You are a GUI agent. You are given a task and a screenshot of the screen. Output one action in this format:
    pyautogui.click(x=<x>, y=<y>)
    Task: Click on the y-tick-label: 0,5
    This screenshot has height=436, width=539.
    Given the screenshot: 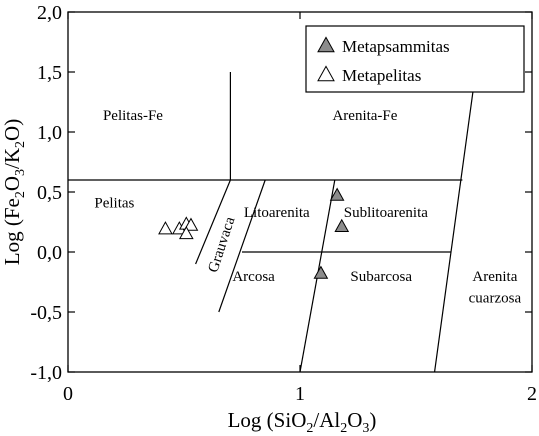 What is the action you would take?
    pyautogui.click(x=49, y=193)
    